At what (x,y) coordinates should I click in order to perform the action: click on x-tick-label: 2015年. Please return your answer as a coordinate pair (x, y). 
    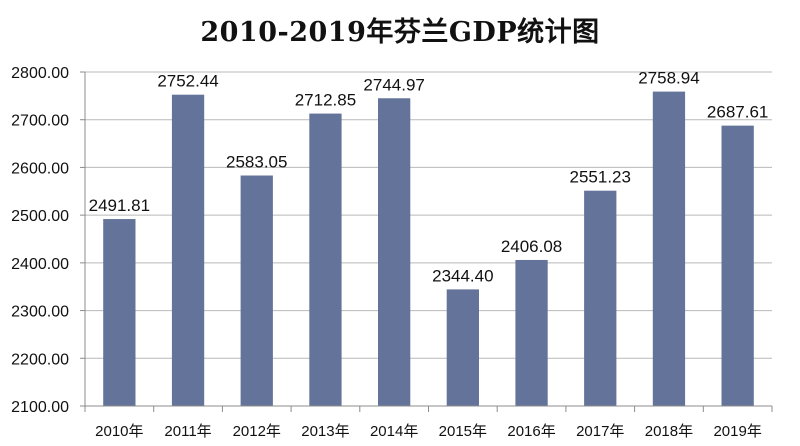
    Looking at the image, I should click on (463, 431).